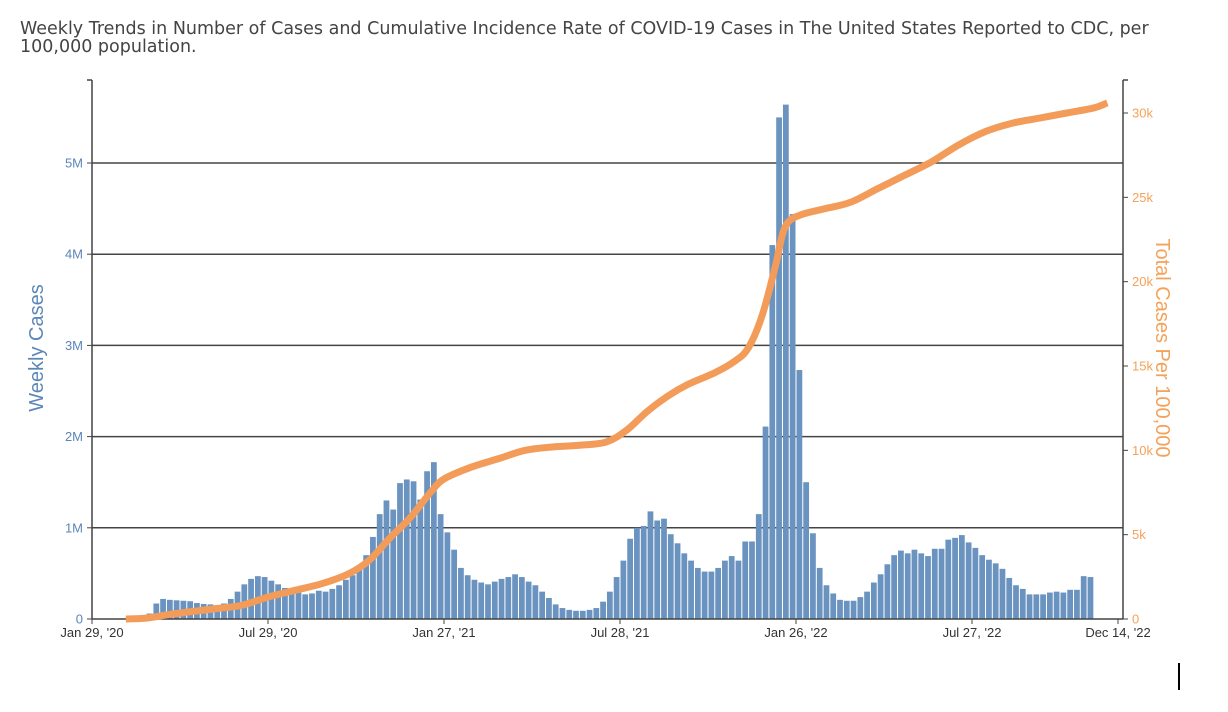 The height and width of the screenshot is (712, 1228). I want to click on x-tick-label: Jul 28, '21, so click(620, 632).